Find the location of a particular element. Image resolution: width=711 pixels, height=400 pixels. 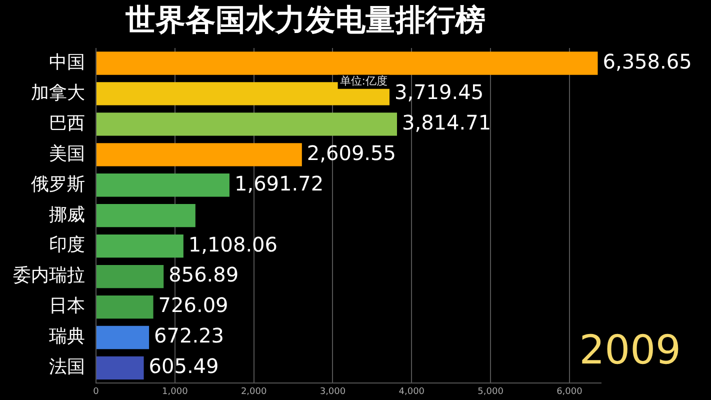

data-label: 672.23 is located at coordinates (189, 336).